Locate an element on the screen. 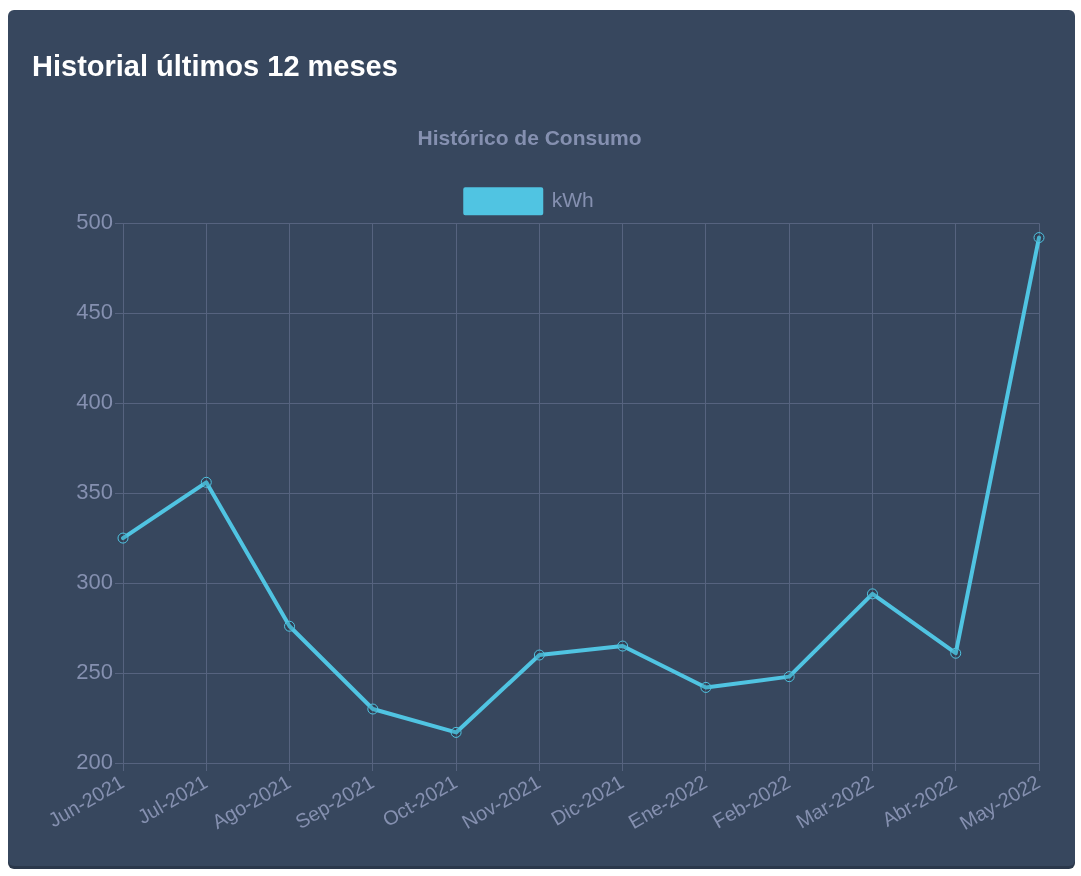  chart-subtitle: Histórico de Consumo is located at coordinates (529, 138).